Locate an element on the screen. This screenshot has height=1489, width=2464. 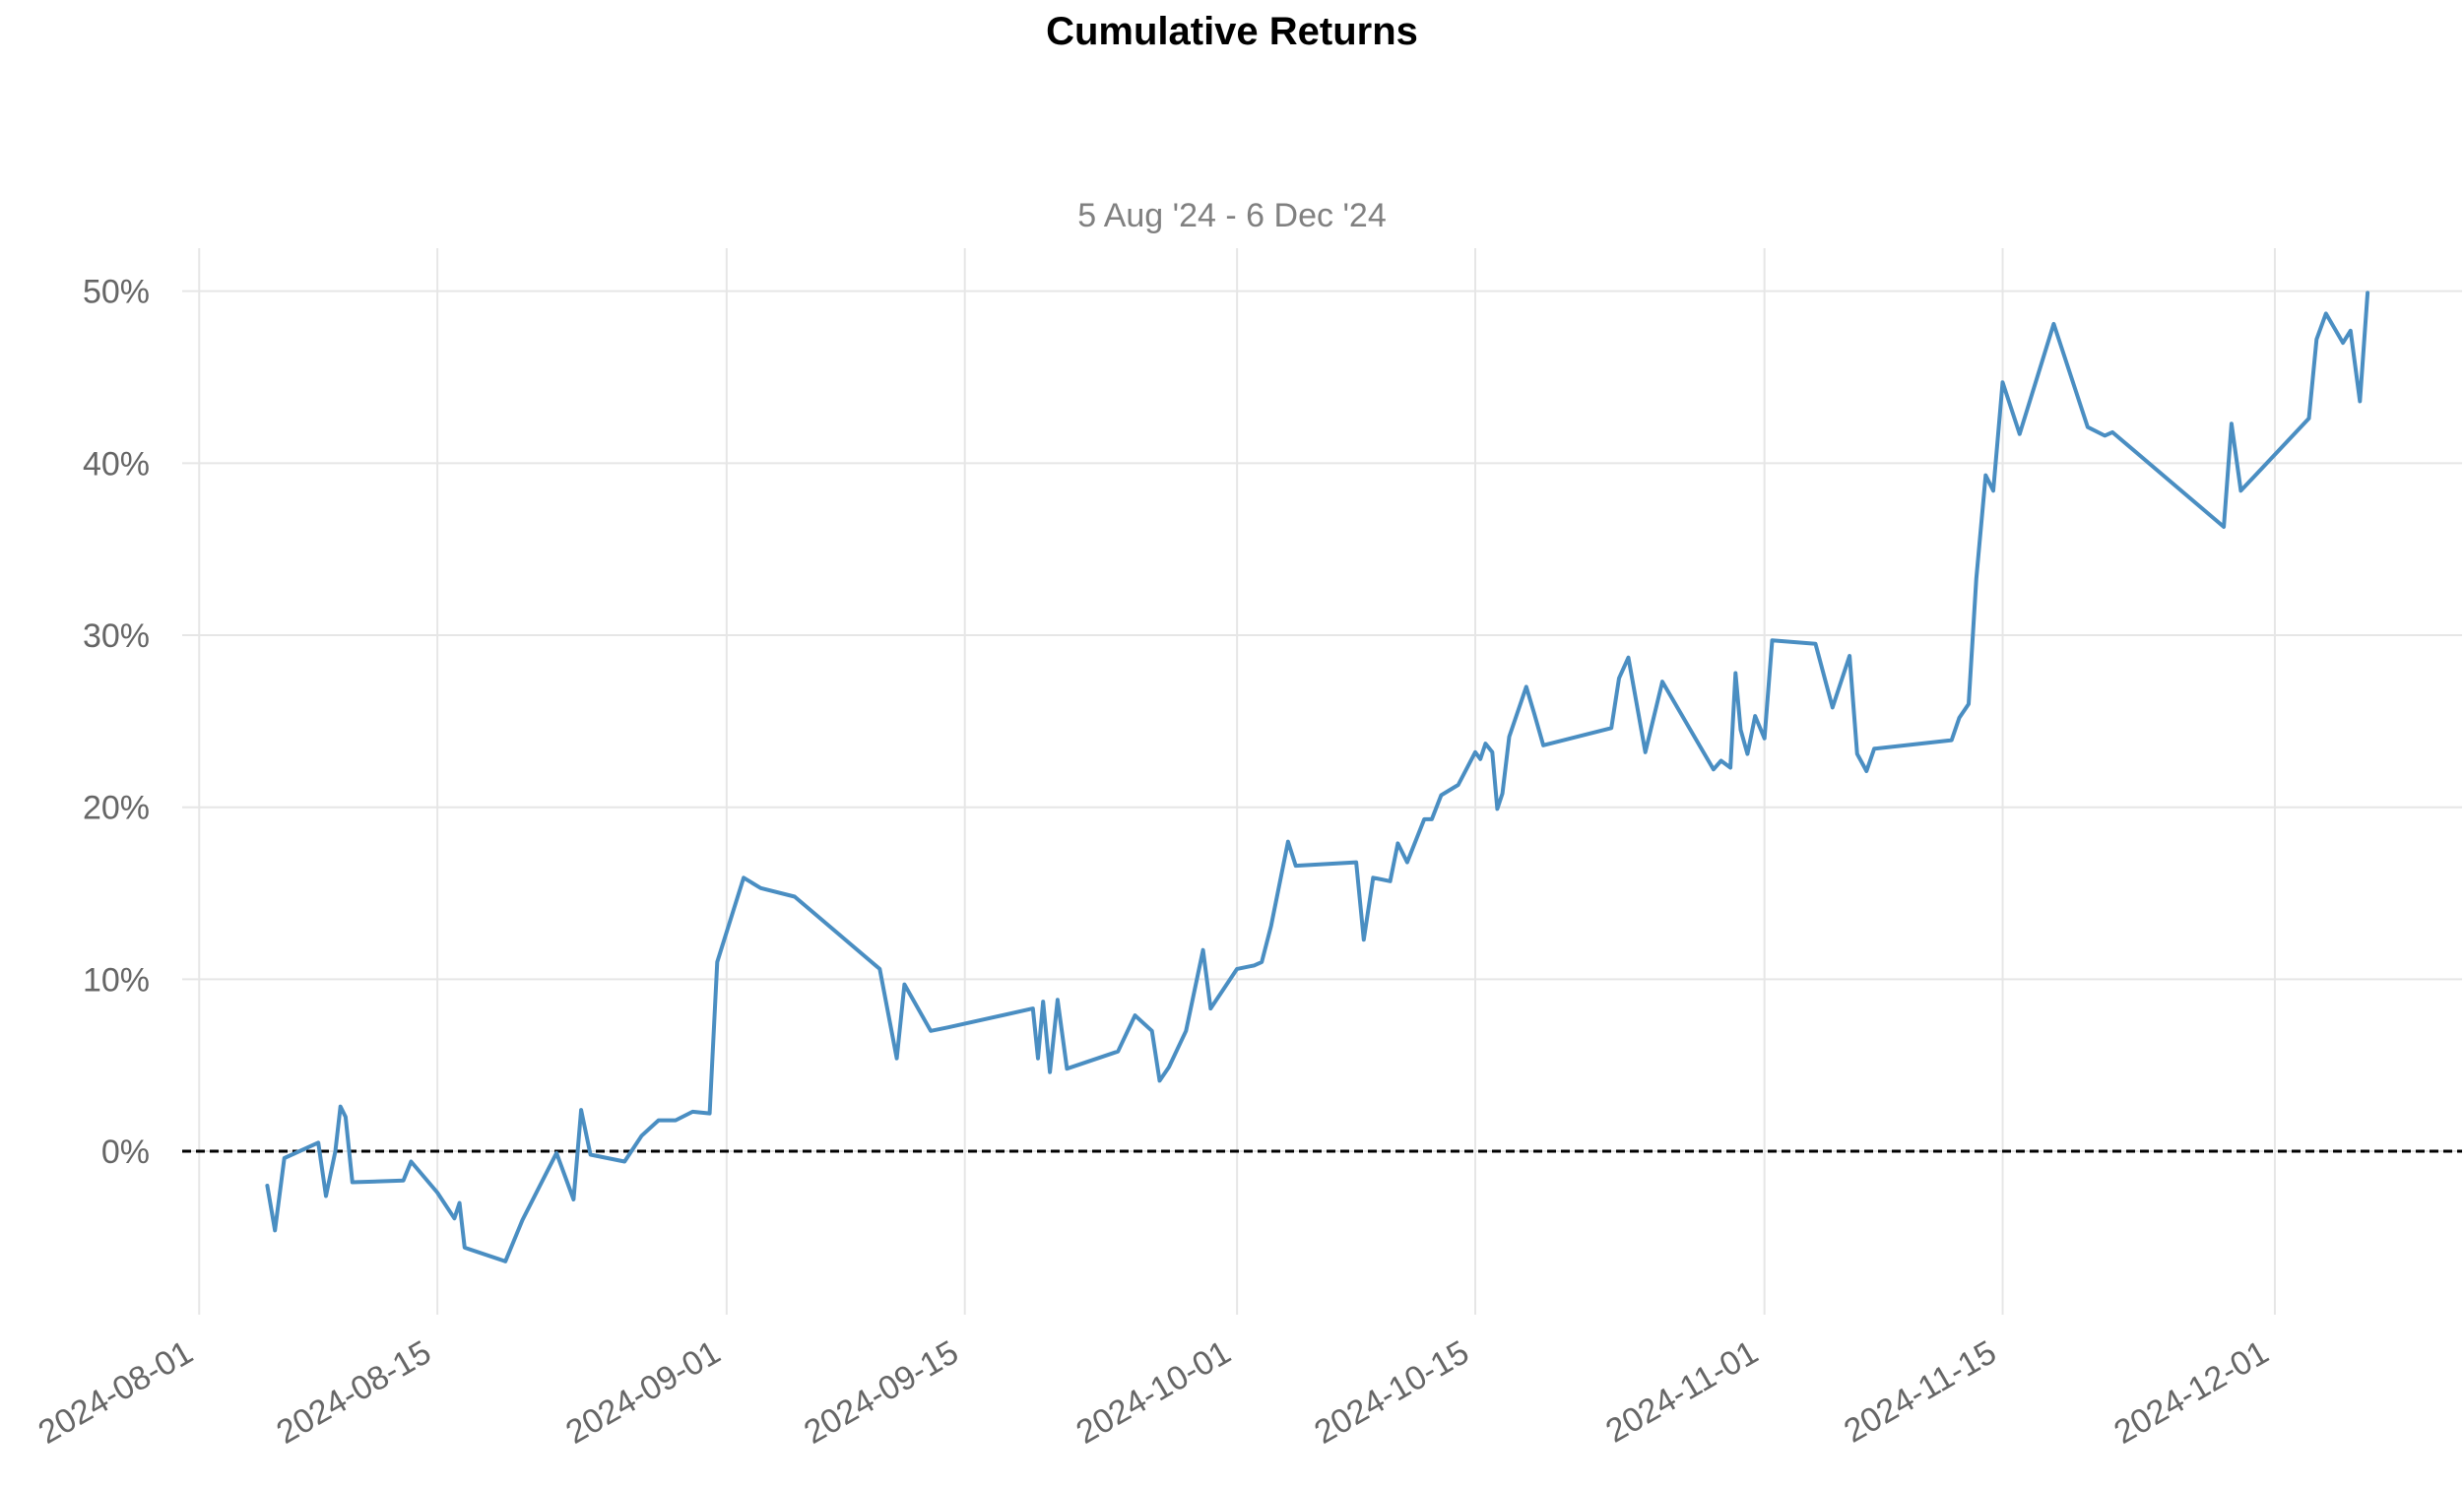
y-tick-label: 40% is located at coordinates (116, 464).